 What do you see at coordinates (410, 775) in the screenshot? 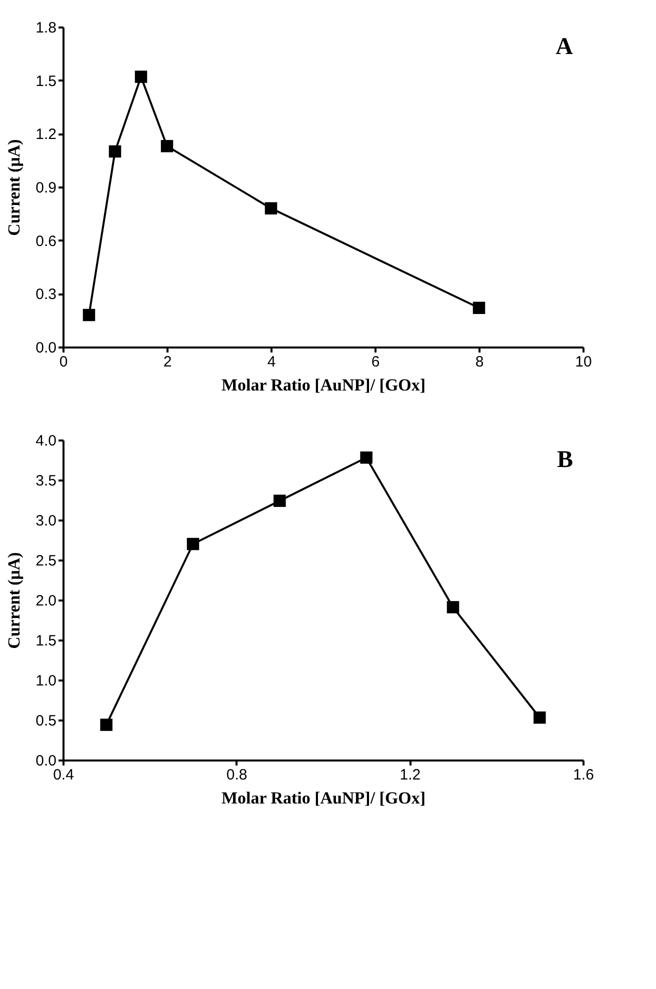
I see `x-tick-label: 1.2` at bounding box center [410, 775].